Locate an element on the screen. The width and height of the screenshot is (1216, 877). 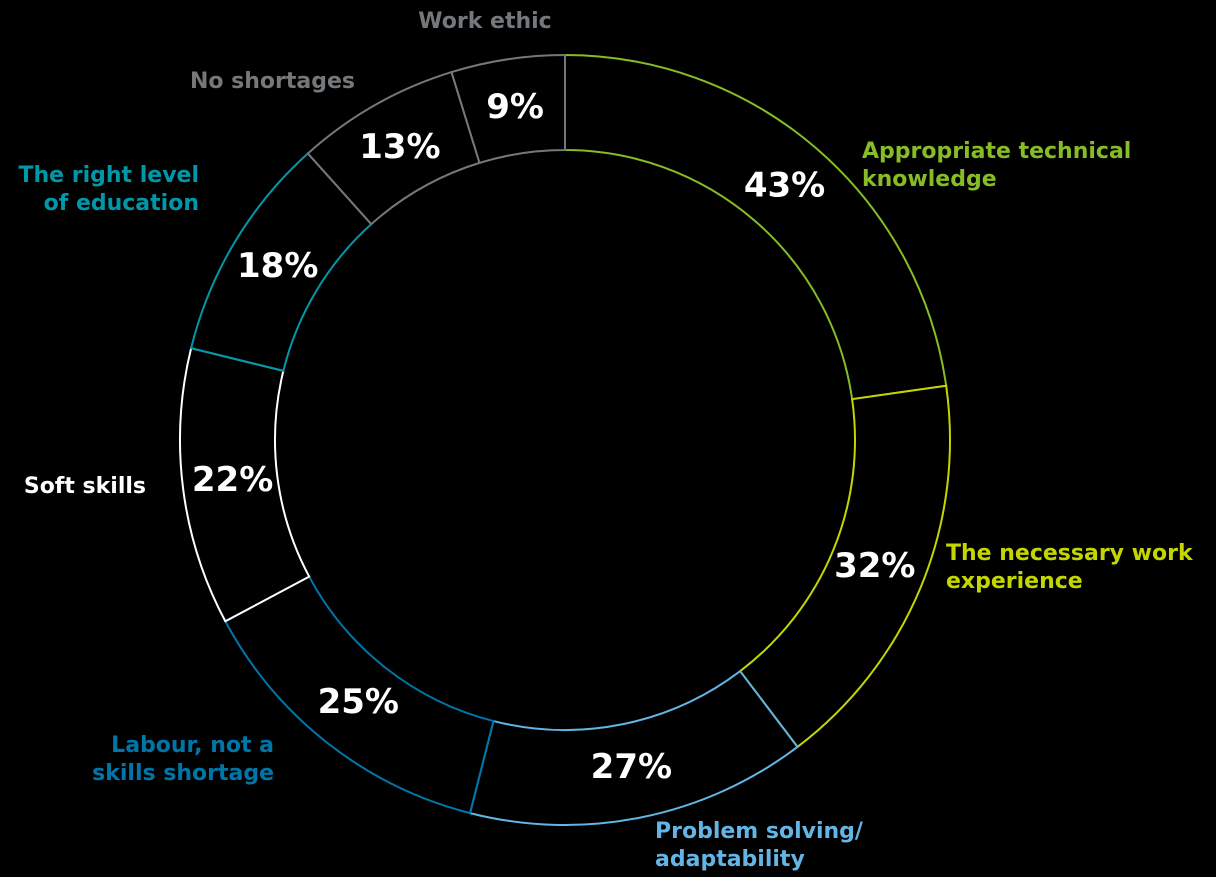
value-label: 9% is located at coordinates (515, 107).